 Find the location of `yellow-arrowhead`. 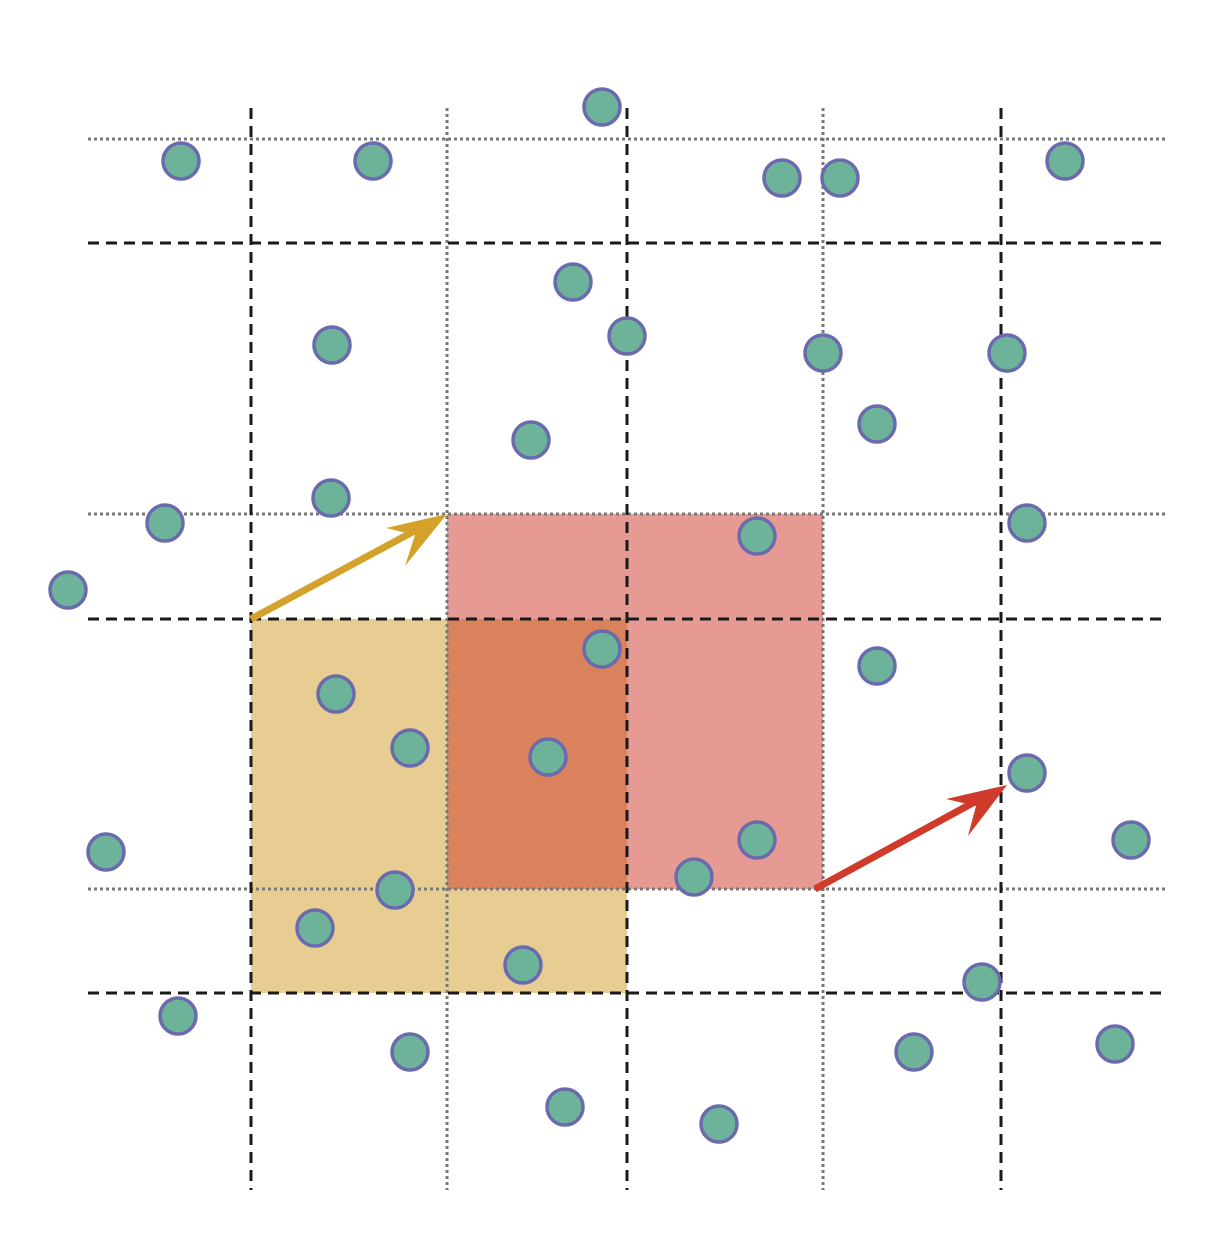

yellow-arrowhead is located at coordinates (416, 540).